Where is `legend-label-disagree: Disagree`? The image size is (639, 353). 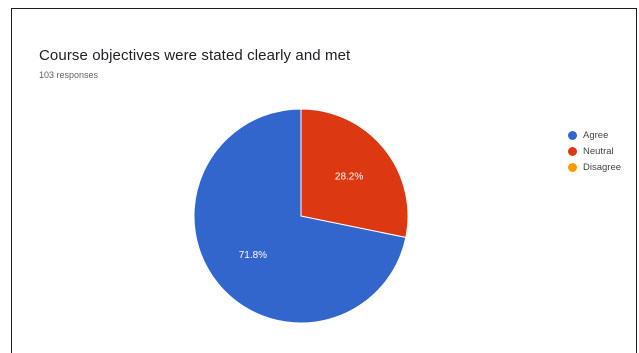 legend-label-disagree: Disagree is located at coordinates (602, 167).